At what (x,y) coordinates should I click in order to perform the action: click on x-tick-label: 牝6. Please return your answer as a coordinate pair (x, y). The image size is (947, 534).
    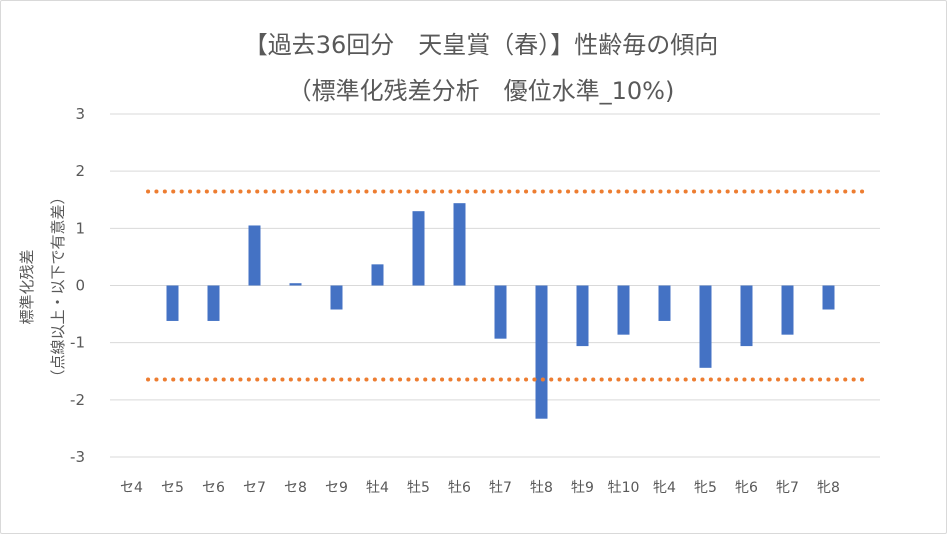
    Looking at the image, I should click on (746, 488).